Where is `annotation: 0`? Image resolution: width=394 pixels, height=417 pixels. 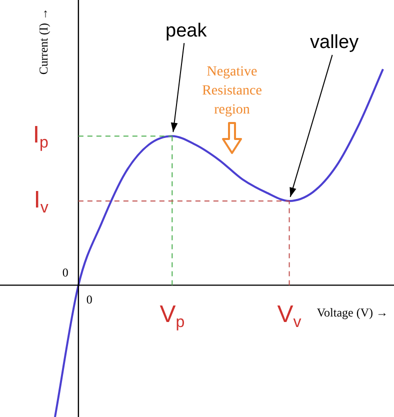
annotation: 0 is located at coordinates (65, 272).